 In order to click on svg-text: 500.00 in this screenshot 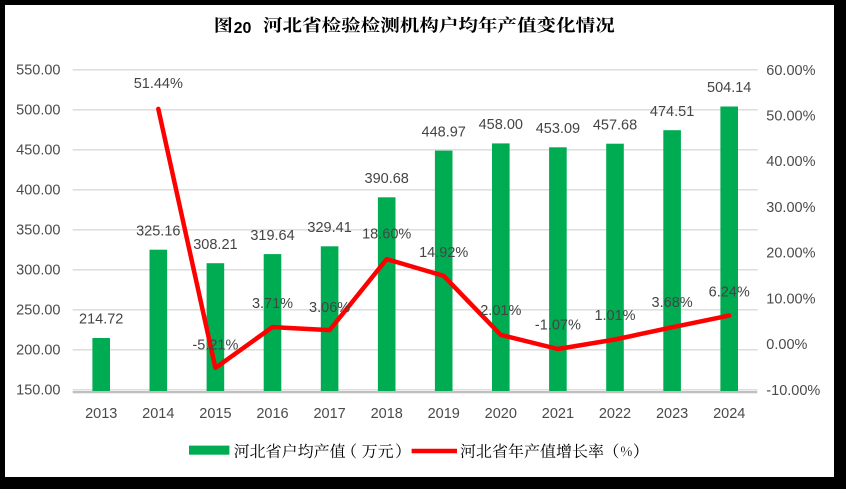, I will do `click(38, 111)`.